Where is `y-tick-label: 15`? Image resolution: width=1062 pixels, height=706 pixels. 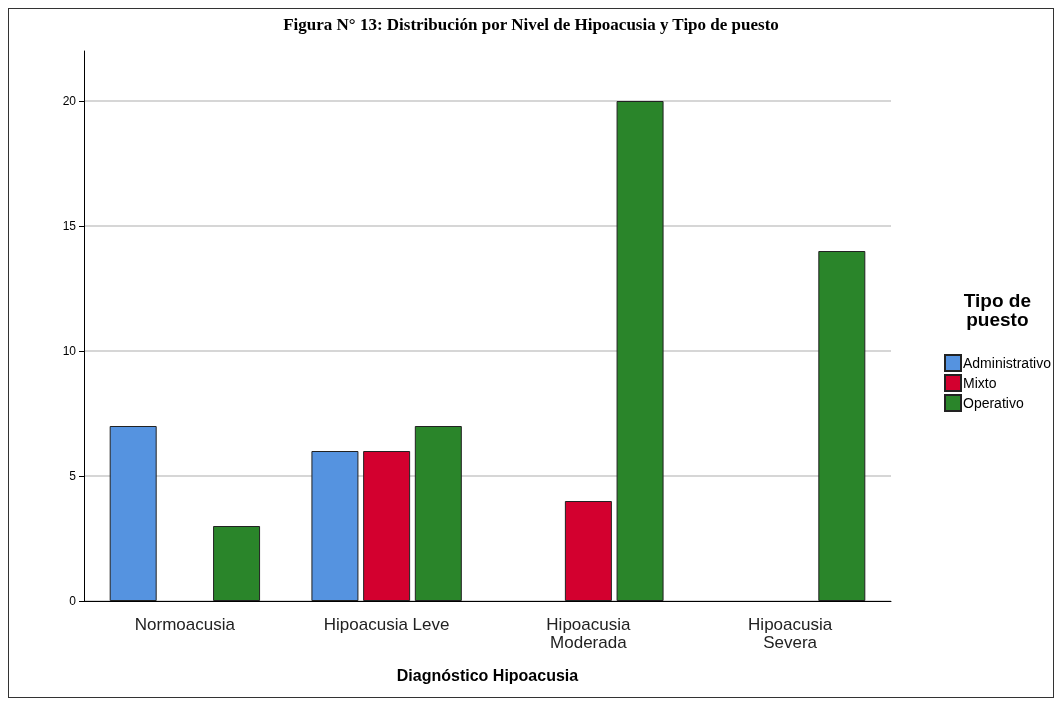 y-tick-label: 15 is located at coordinates (69, 226).